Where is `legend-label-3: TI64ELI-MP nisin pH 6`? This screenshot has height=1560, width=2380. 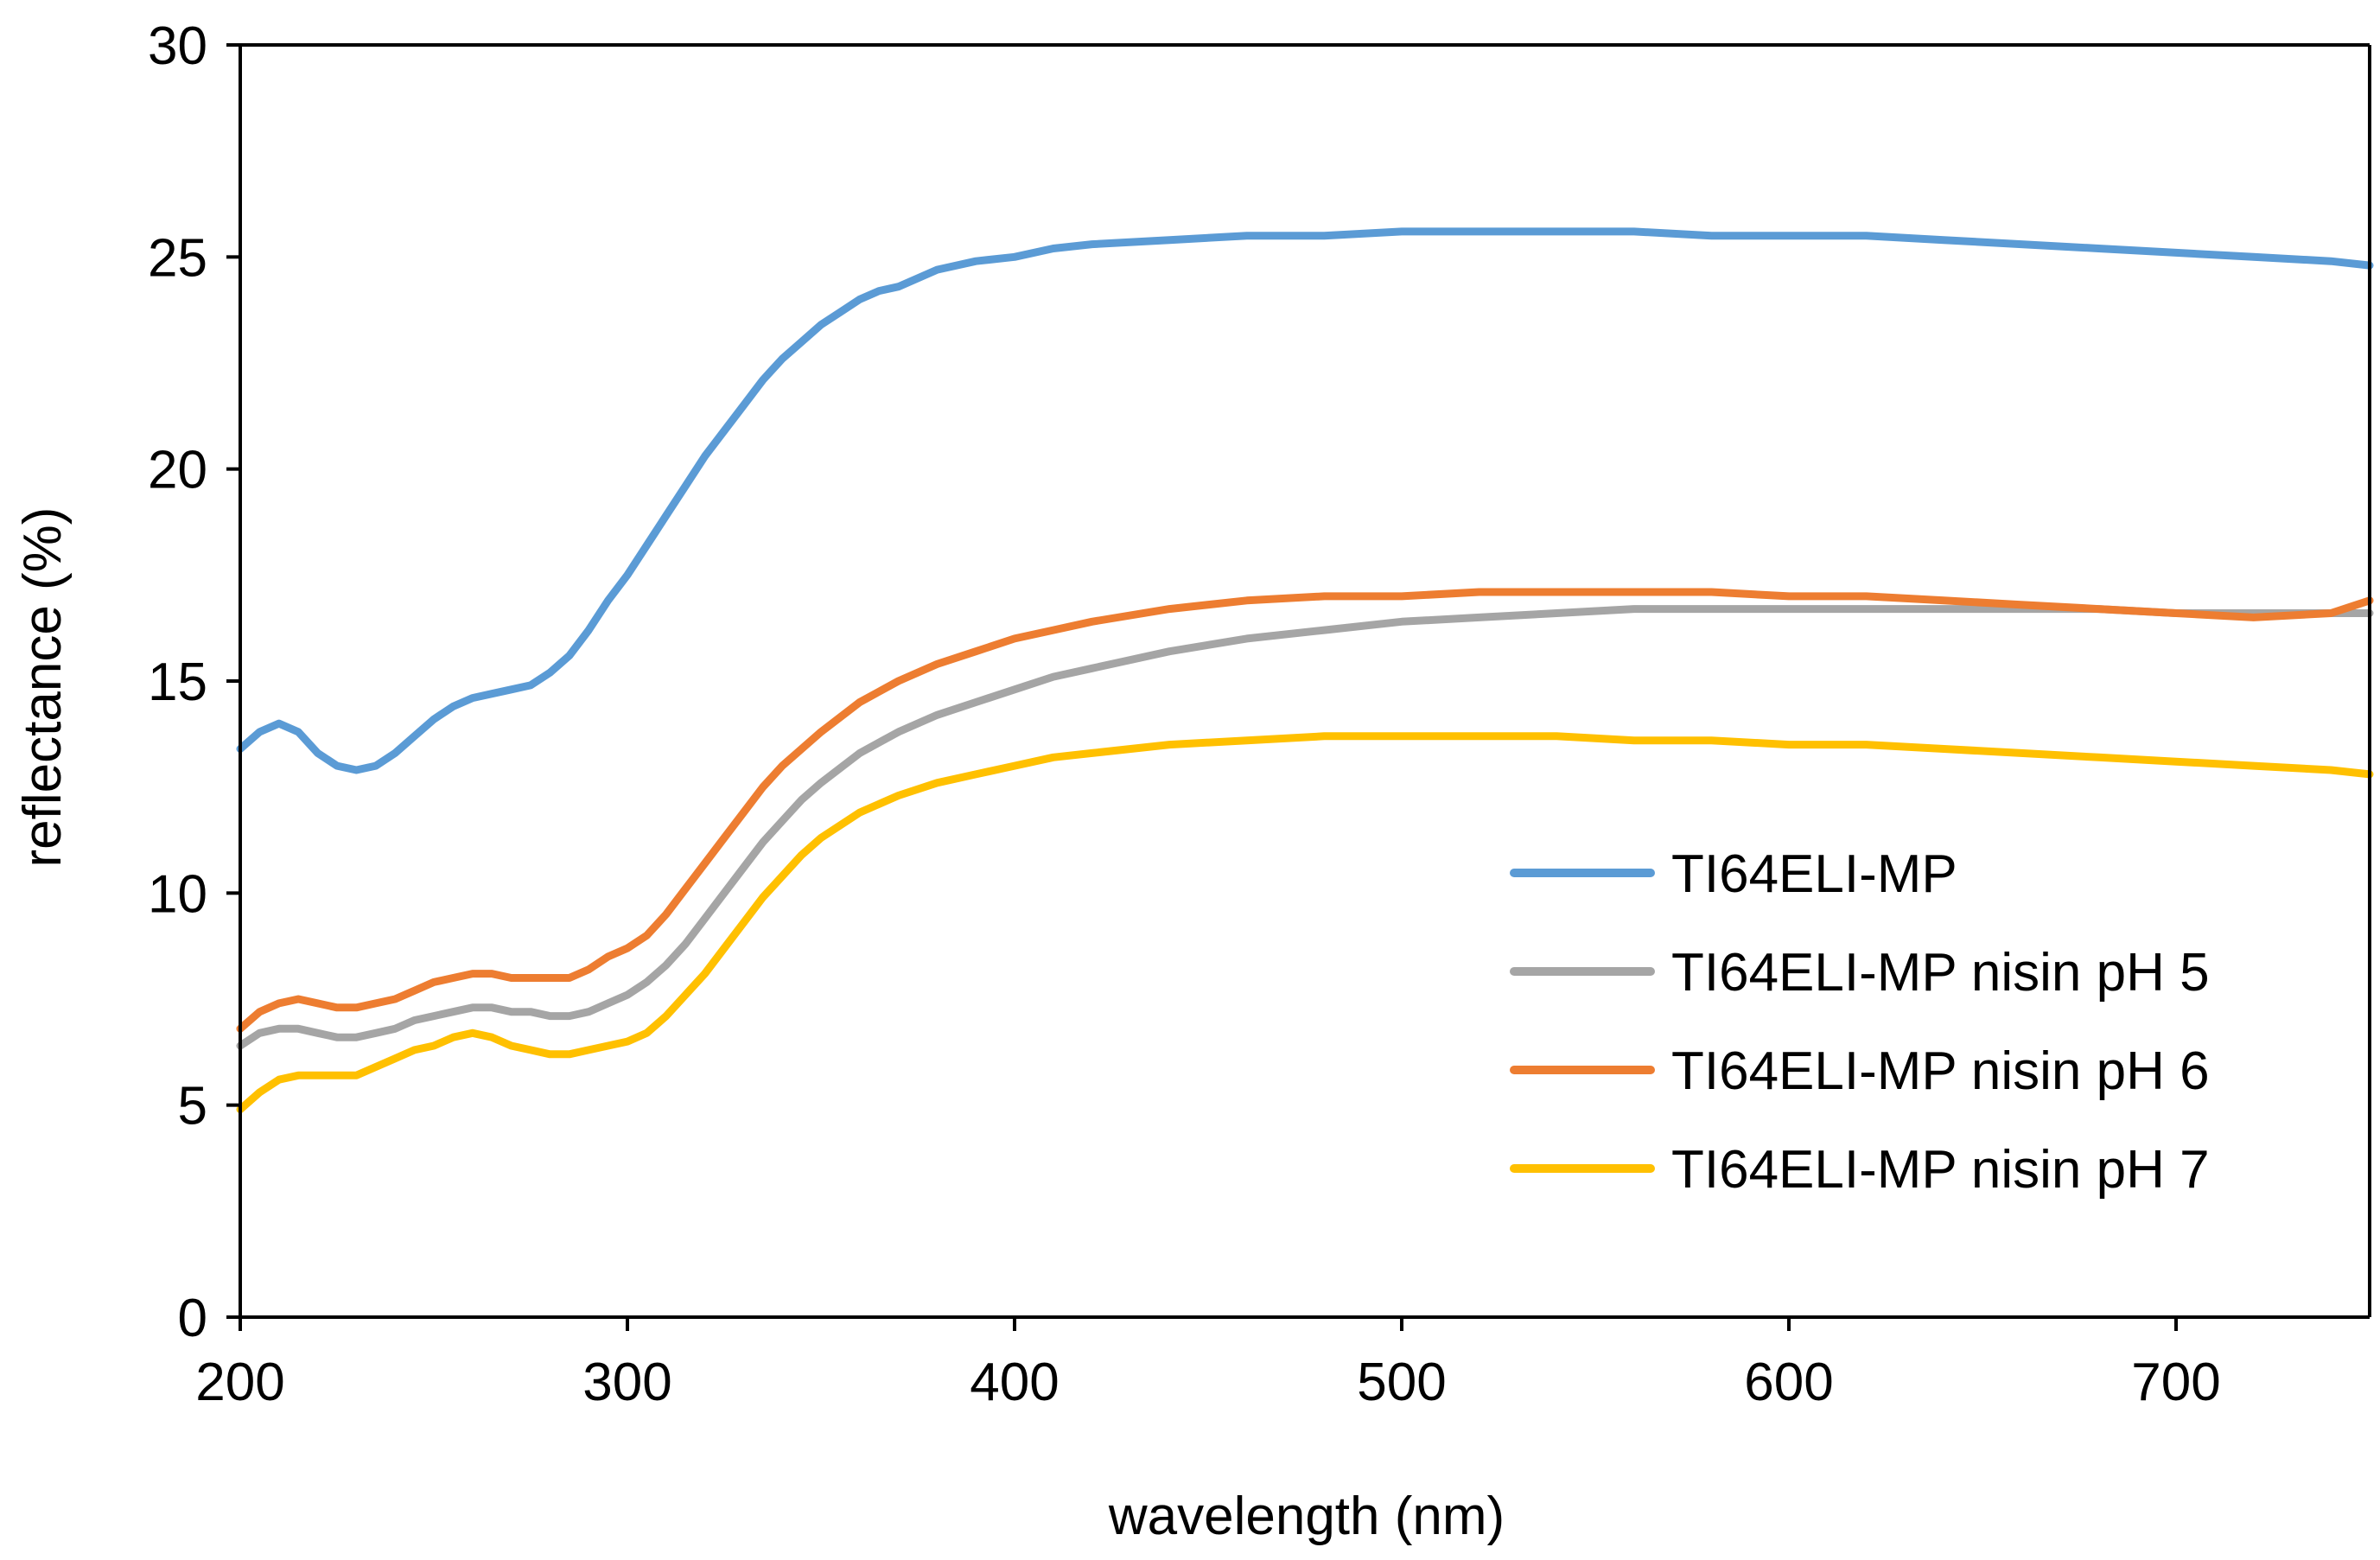
legend-label-3: TI64ELI-MP nisin pH 6 is located at coordinates (1940, 1071).